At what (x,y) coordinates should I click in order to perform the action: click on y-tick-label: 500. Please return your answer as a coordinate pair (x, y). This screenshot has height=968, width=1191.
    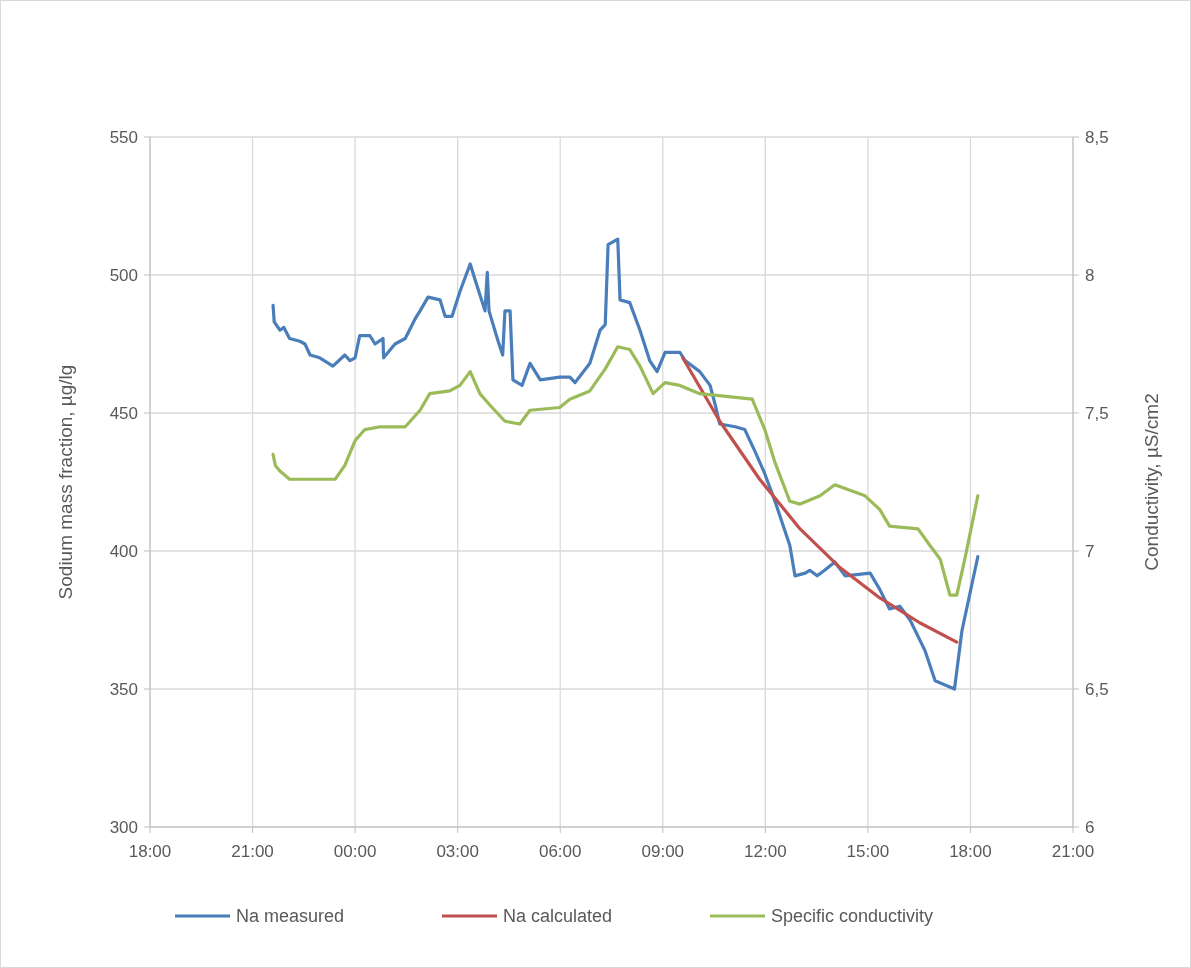
    Looking at the image, I should click on (123, 275).